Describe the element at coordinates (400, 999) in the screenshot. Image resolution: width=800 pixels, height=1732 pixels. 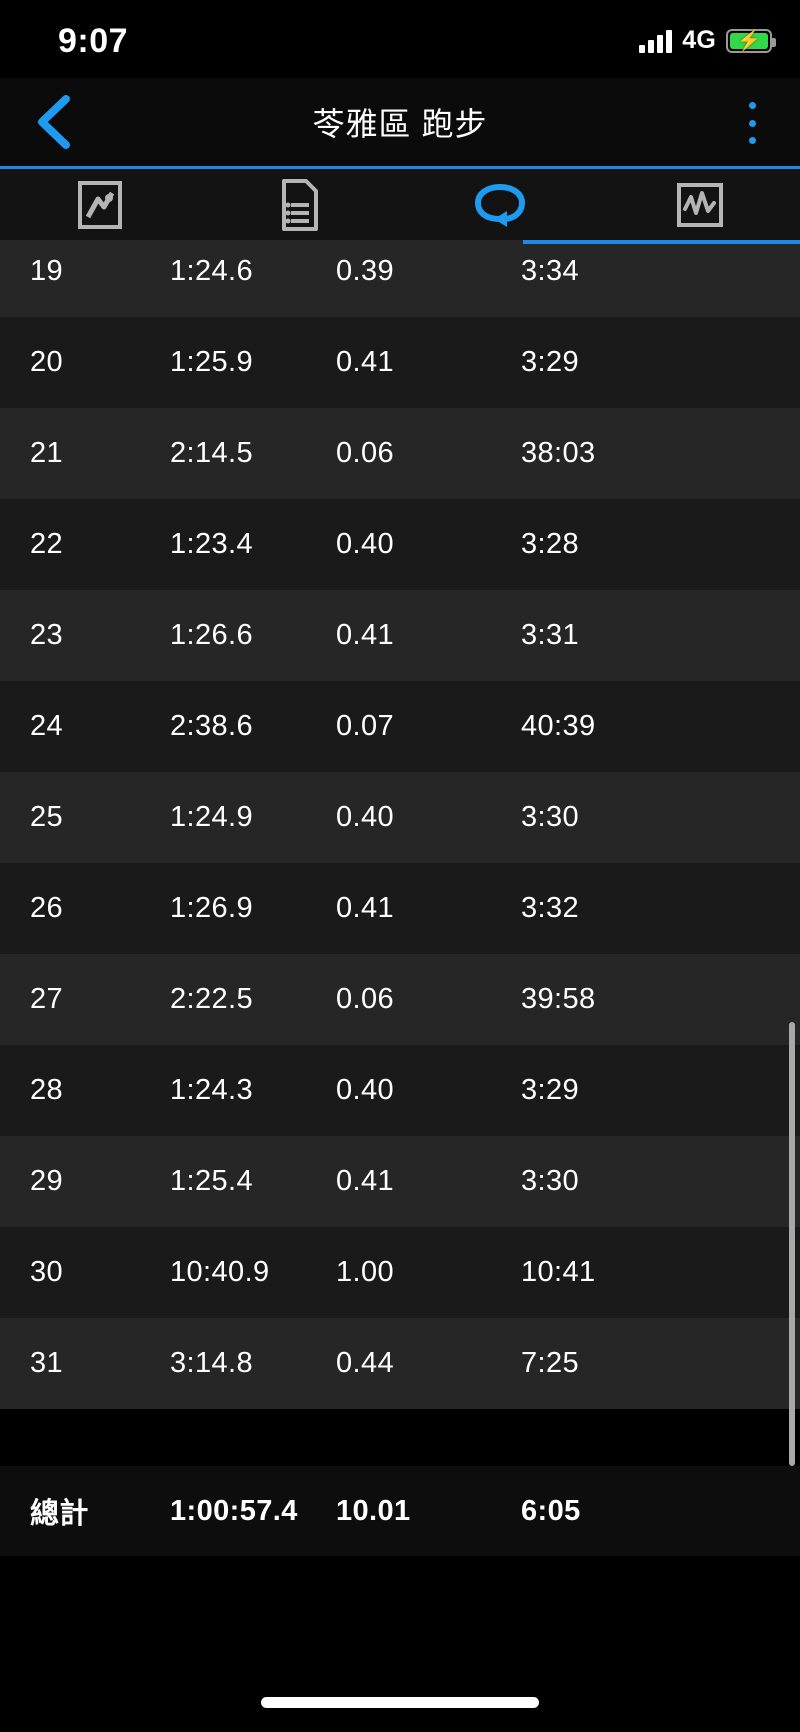
I see `table-row: 27 2:22.5 0.06 39:58` at that location.